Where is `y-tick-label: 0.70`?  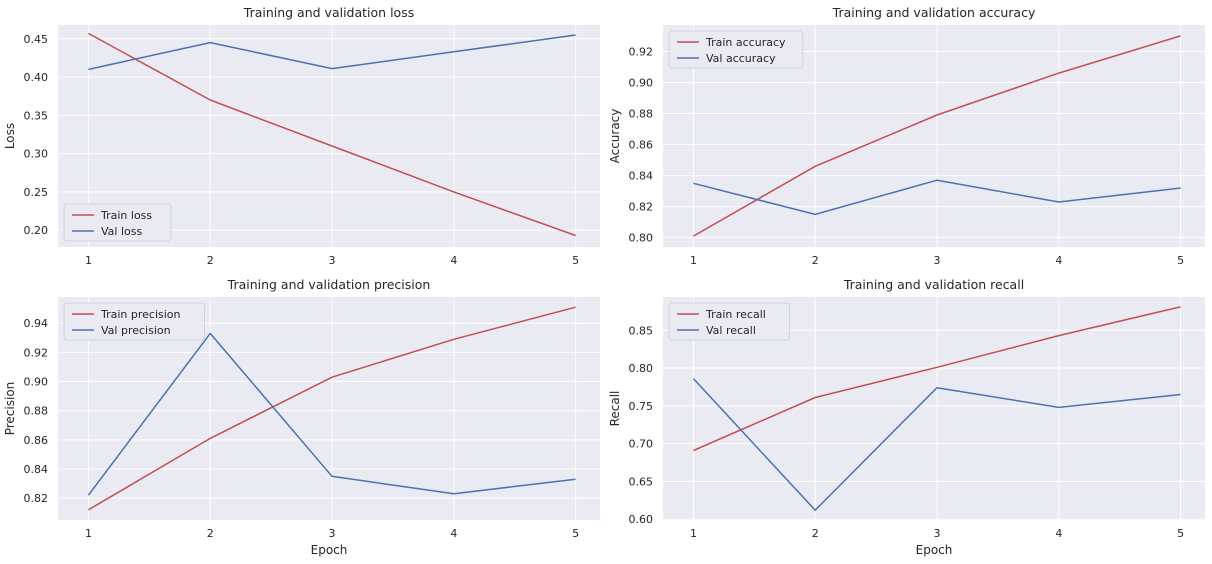 y-tick-label: 0.70 is located at coordinates (641, 444).